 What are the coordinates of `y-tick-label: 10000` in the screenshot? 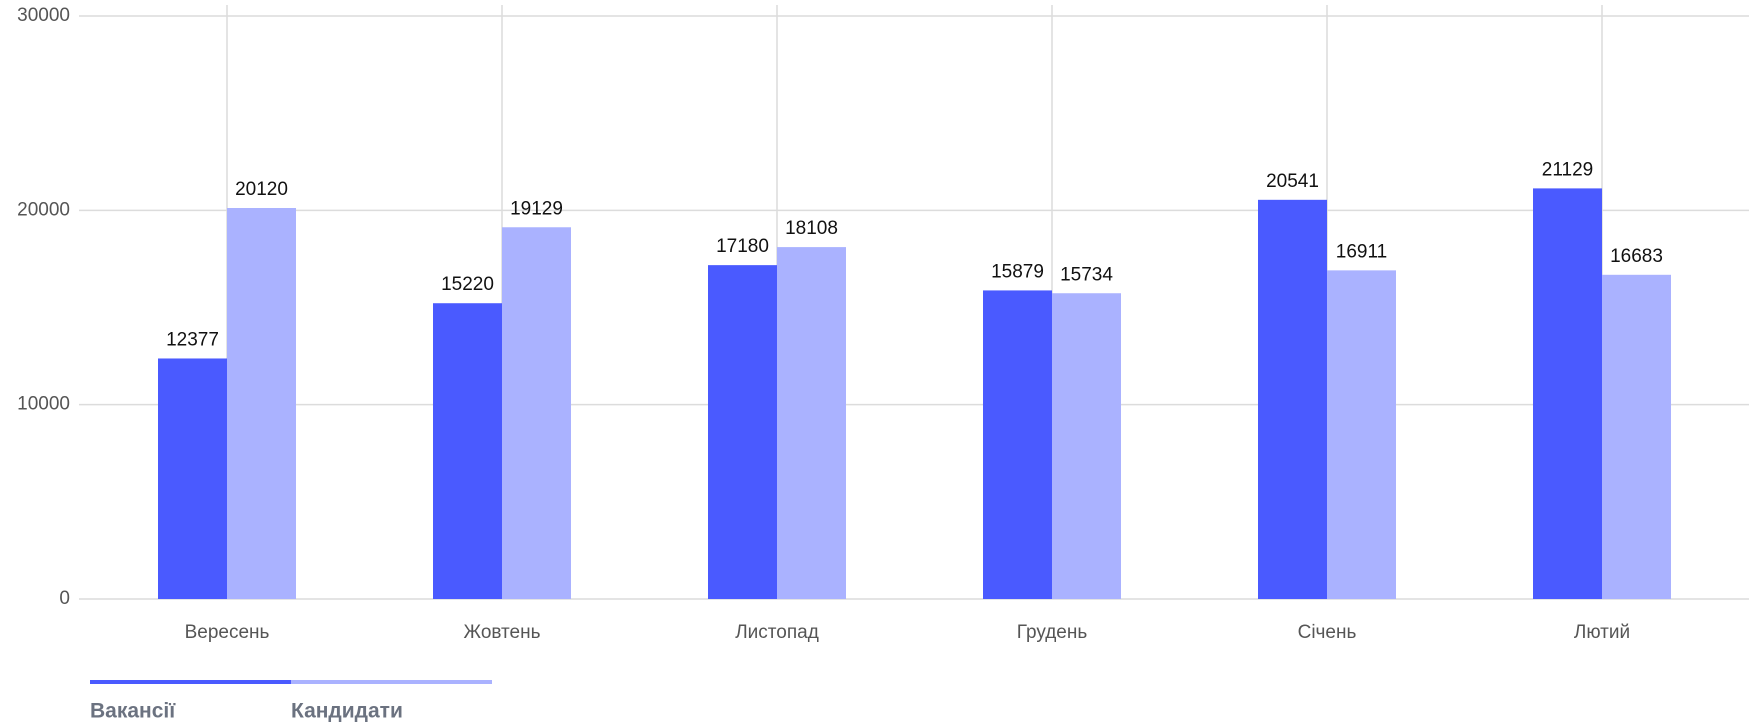 It's located at (43, 404).